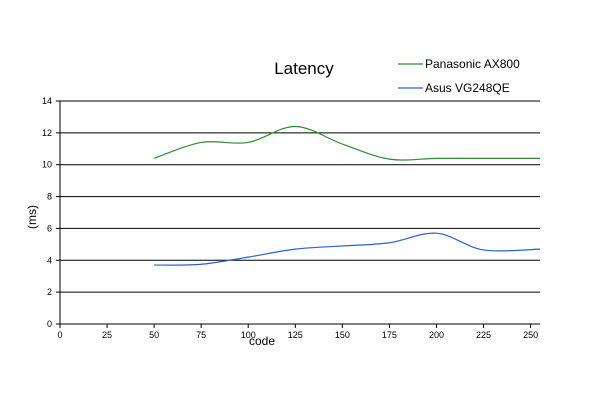  I want to click on series-line-asus-vg248qe, so click(347, 249).